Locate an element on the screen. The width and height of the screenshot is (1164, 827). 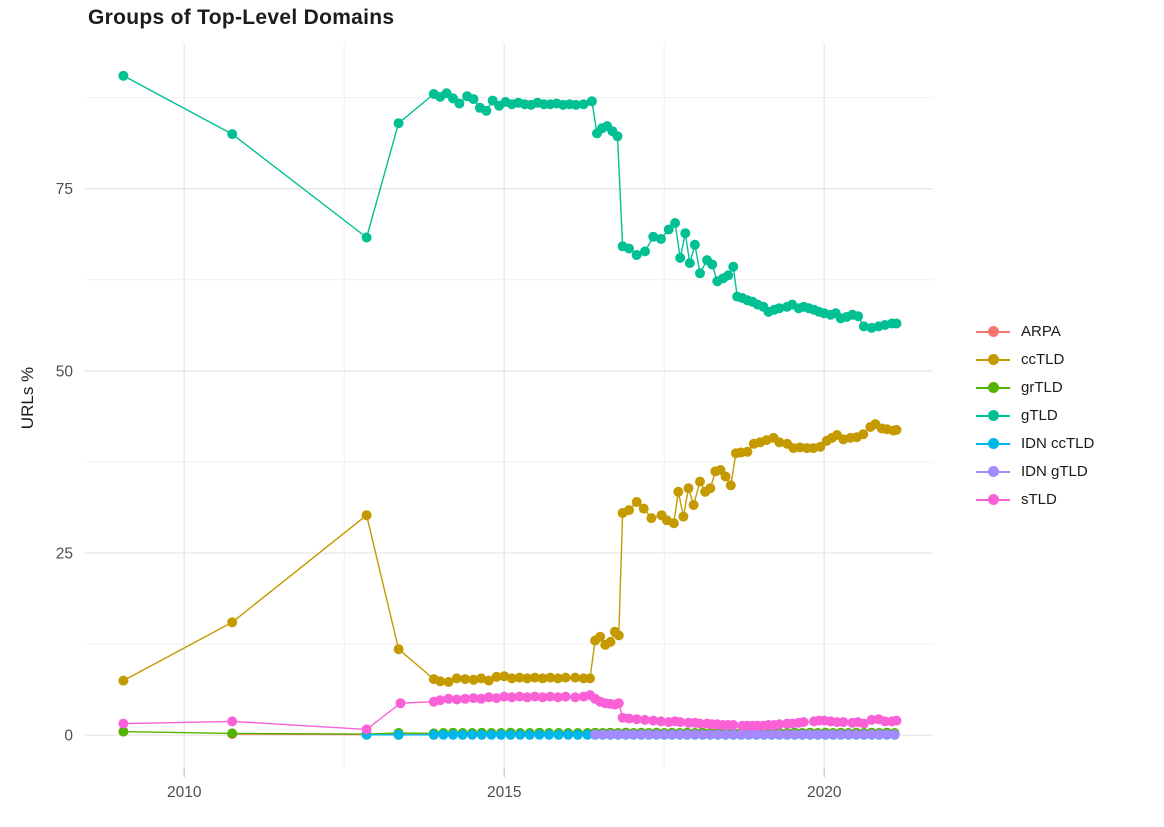
legend-item-idn-cctld: IDN ccTLD is located at coordinates (1035, 443).